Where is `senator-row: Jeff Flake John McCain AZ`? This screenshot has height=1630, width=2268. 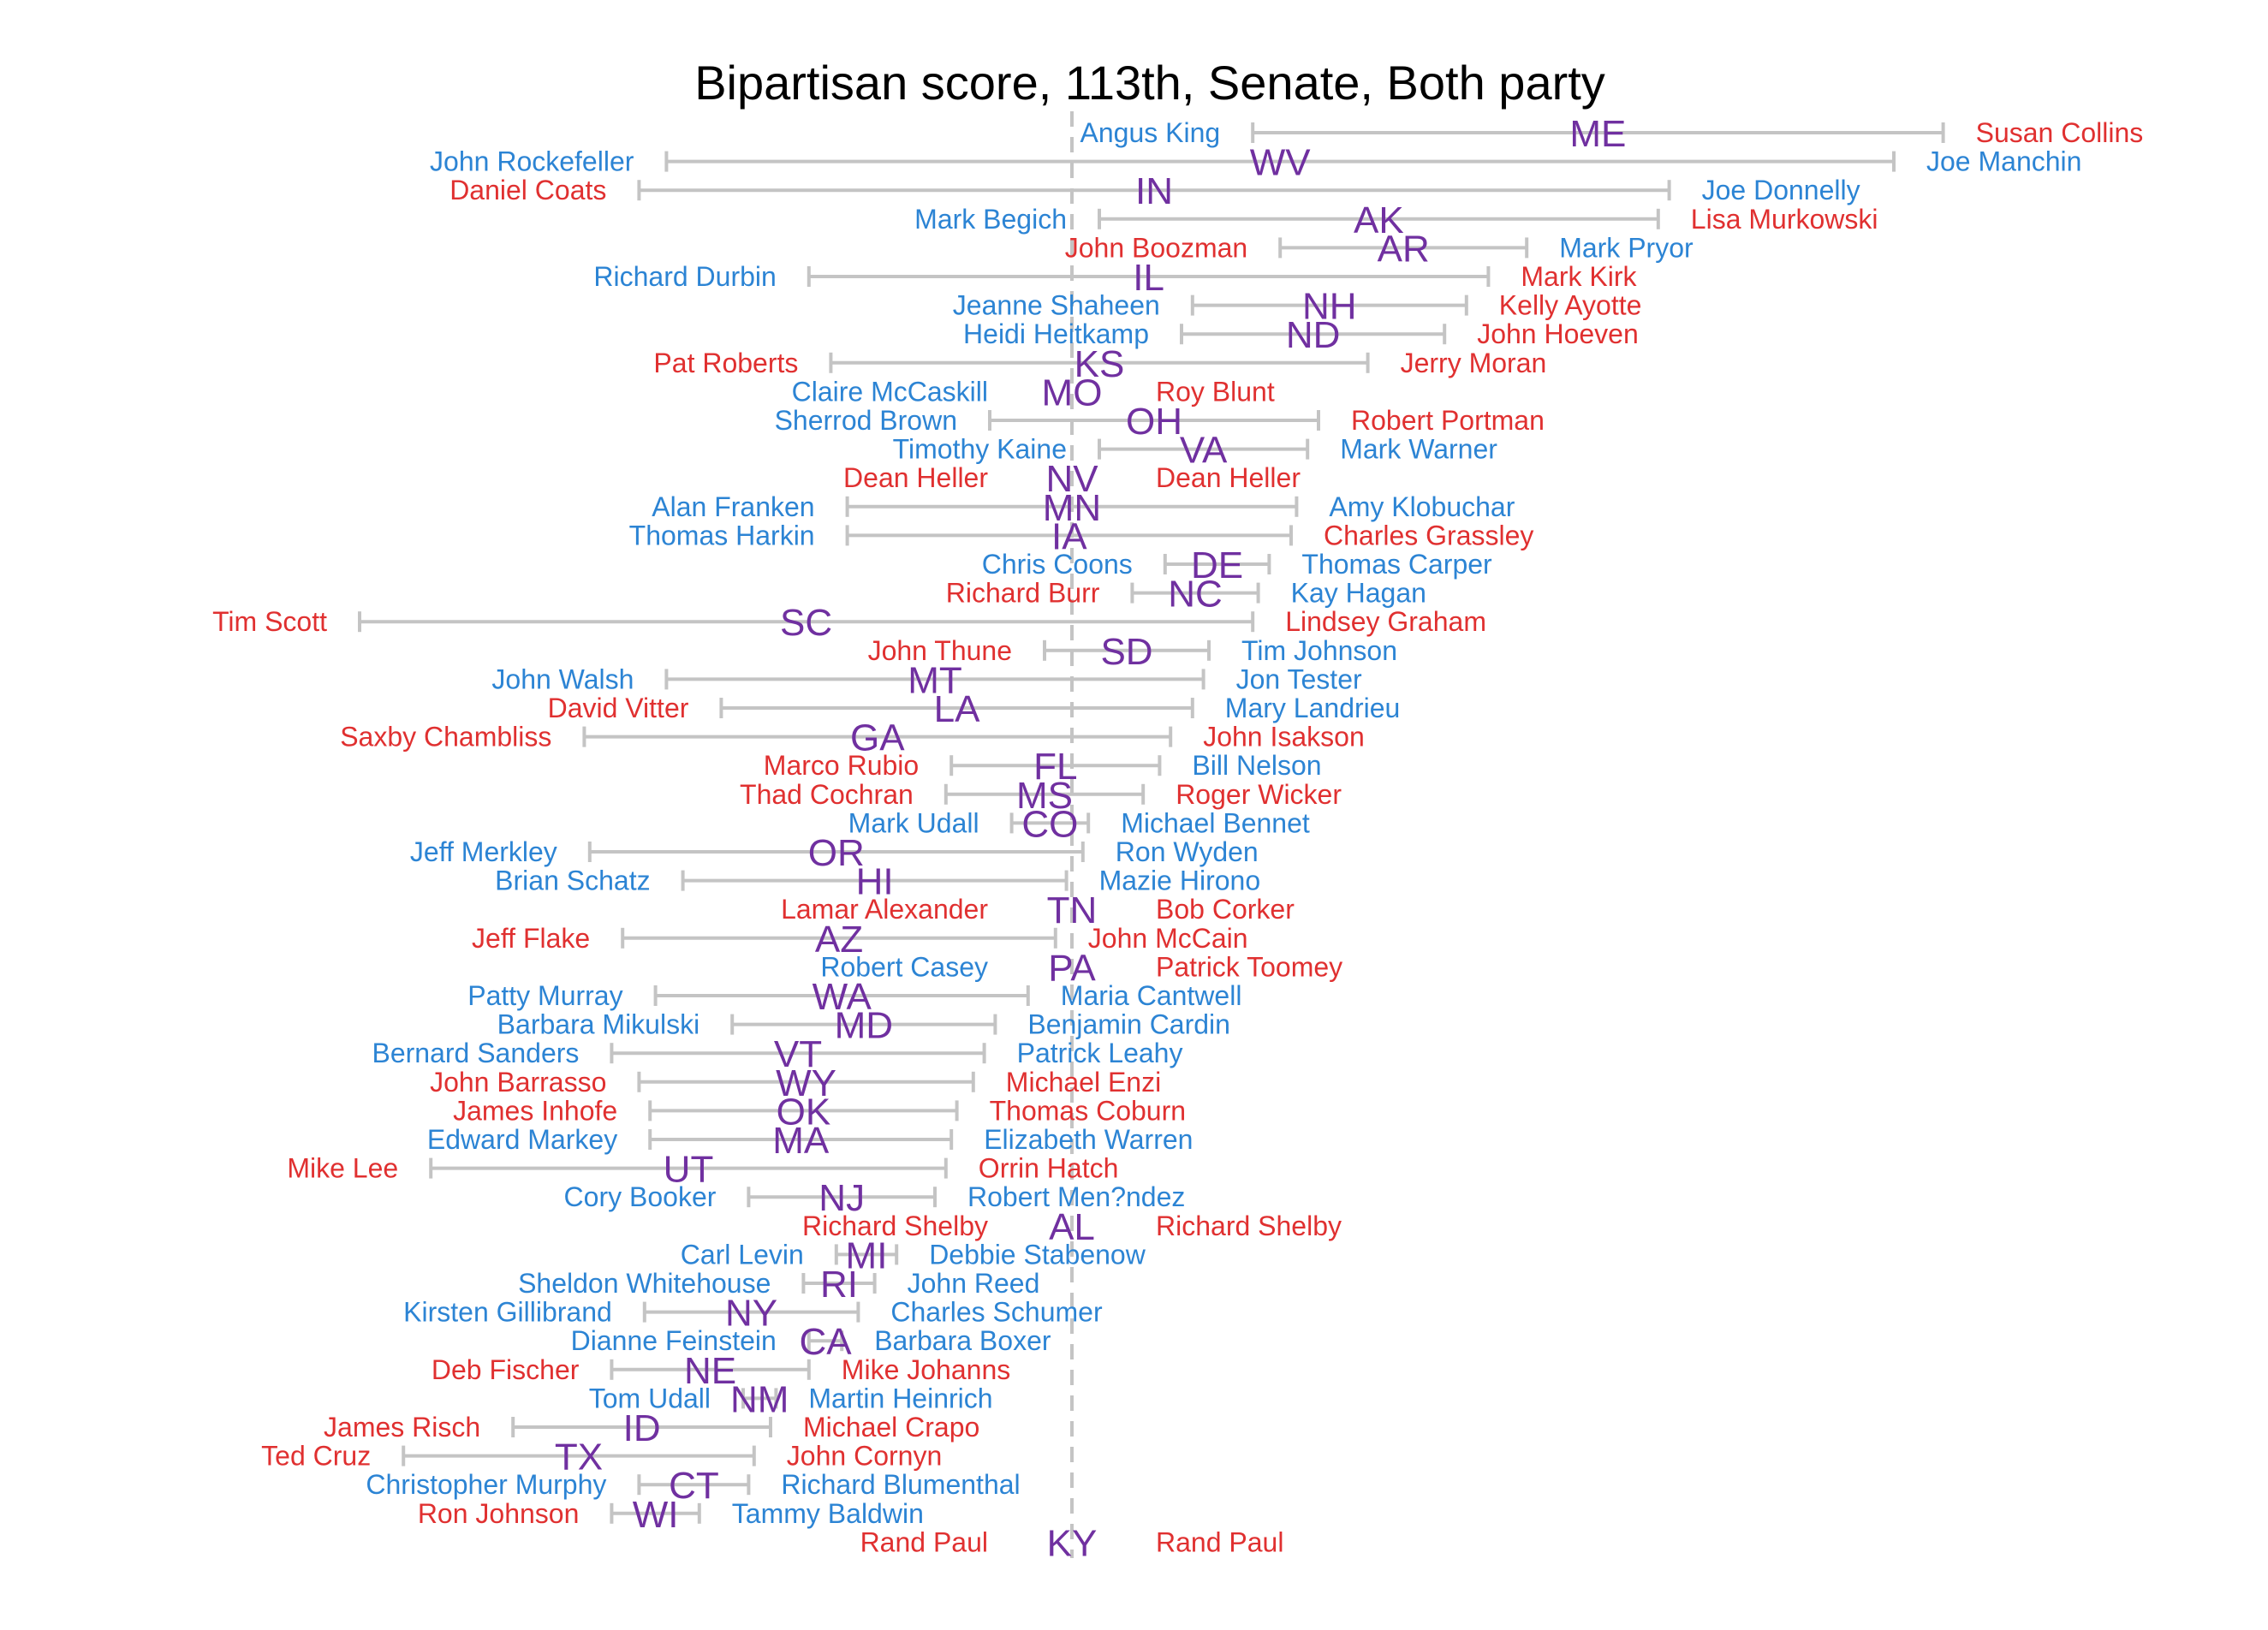
senator-row: Jeff Flake John McCain AZ is located at coordinates (859, 940).